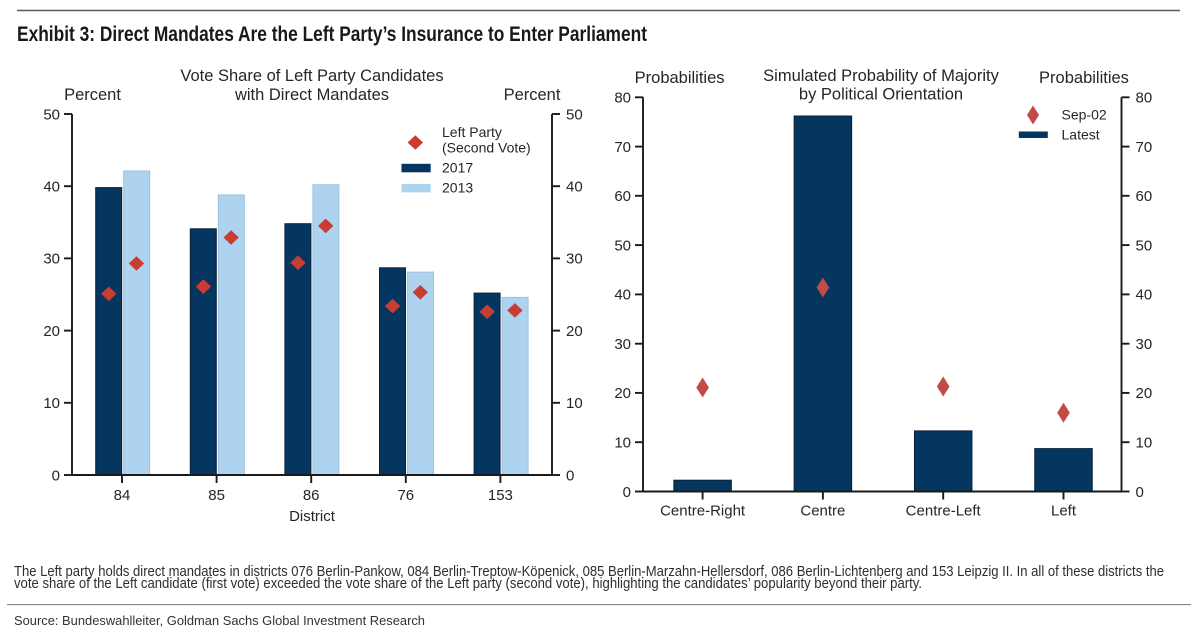  Describe the element at coordinates (312, 516) in the screenshot. I see `svg-text: District` at that location.